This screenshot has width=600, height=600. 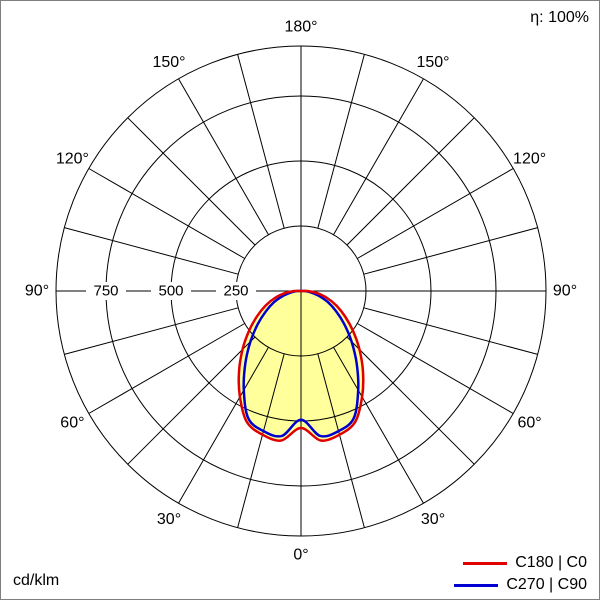 I want to click on radial-tick-label: 500, so click(x=170, y=291).